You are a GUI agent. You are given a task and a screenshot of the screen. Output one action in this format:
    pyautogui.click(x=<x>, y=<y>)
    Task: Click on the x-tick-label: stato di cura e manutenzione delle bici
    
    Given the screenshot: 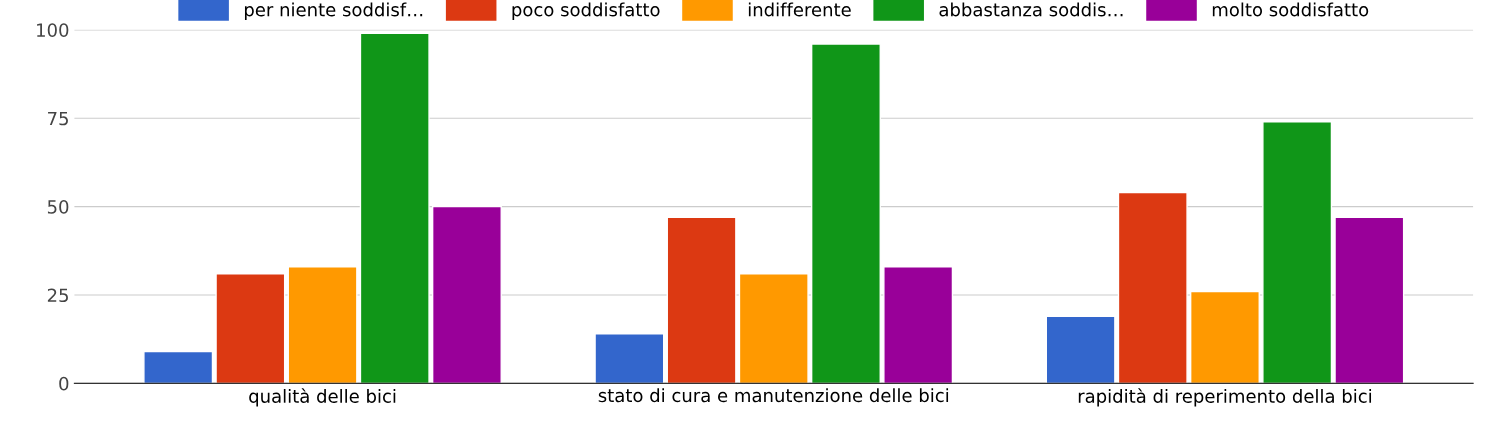 What is the action you would take?
    pyautogui.click(x=773, y=395)
    